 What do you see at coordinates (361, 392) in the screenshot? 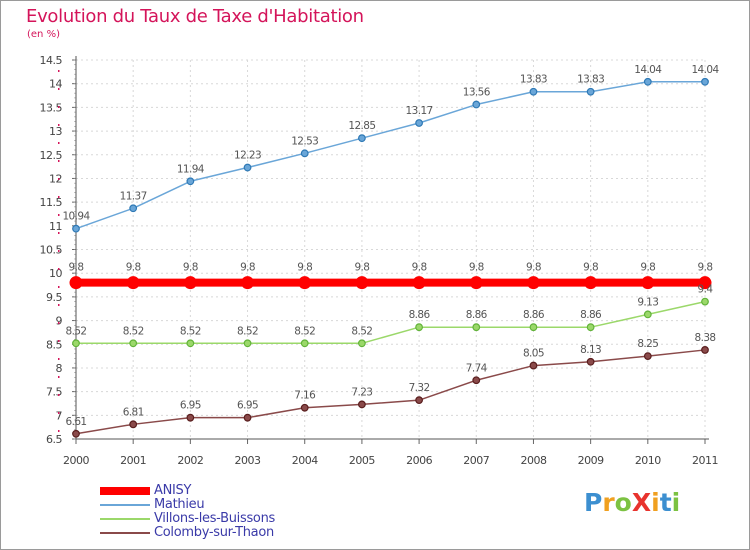
I see `data-label: 7.23` at bounding box center [361, 392].